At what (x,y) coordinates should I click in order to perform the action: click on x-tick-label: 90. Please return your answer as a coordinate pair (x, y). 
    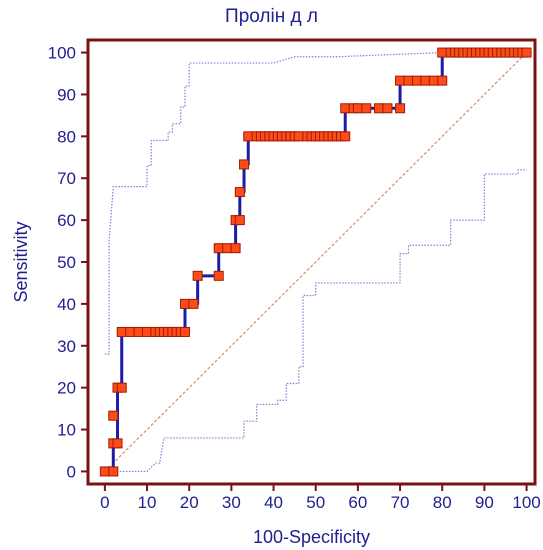
    Looking at the image, I should click on (484, 502).